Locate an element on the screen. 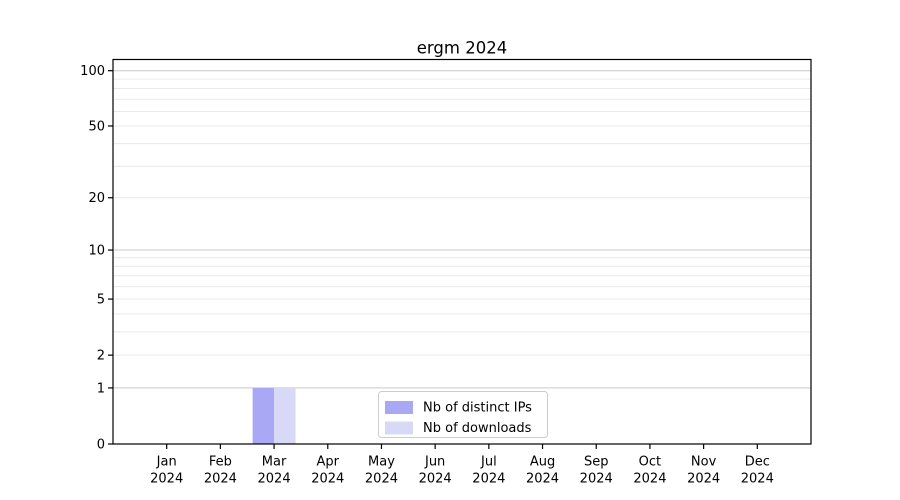 The image size is (900, 500). y-tick-label: 2 is located at coordinates (101, 356).